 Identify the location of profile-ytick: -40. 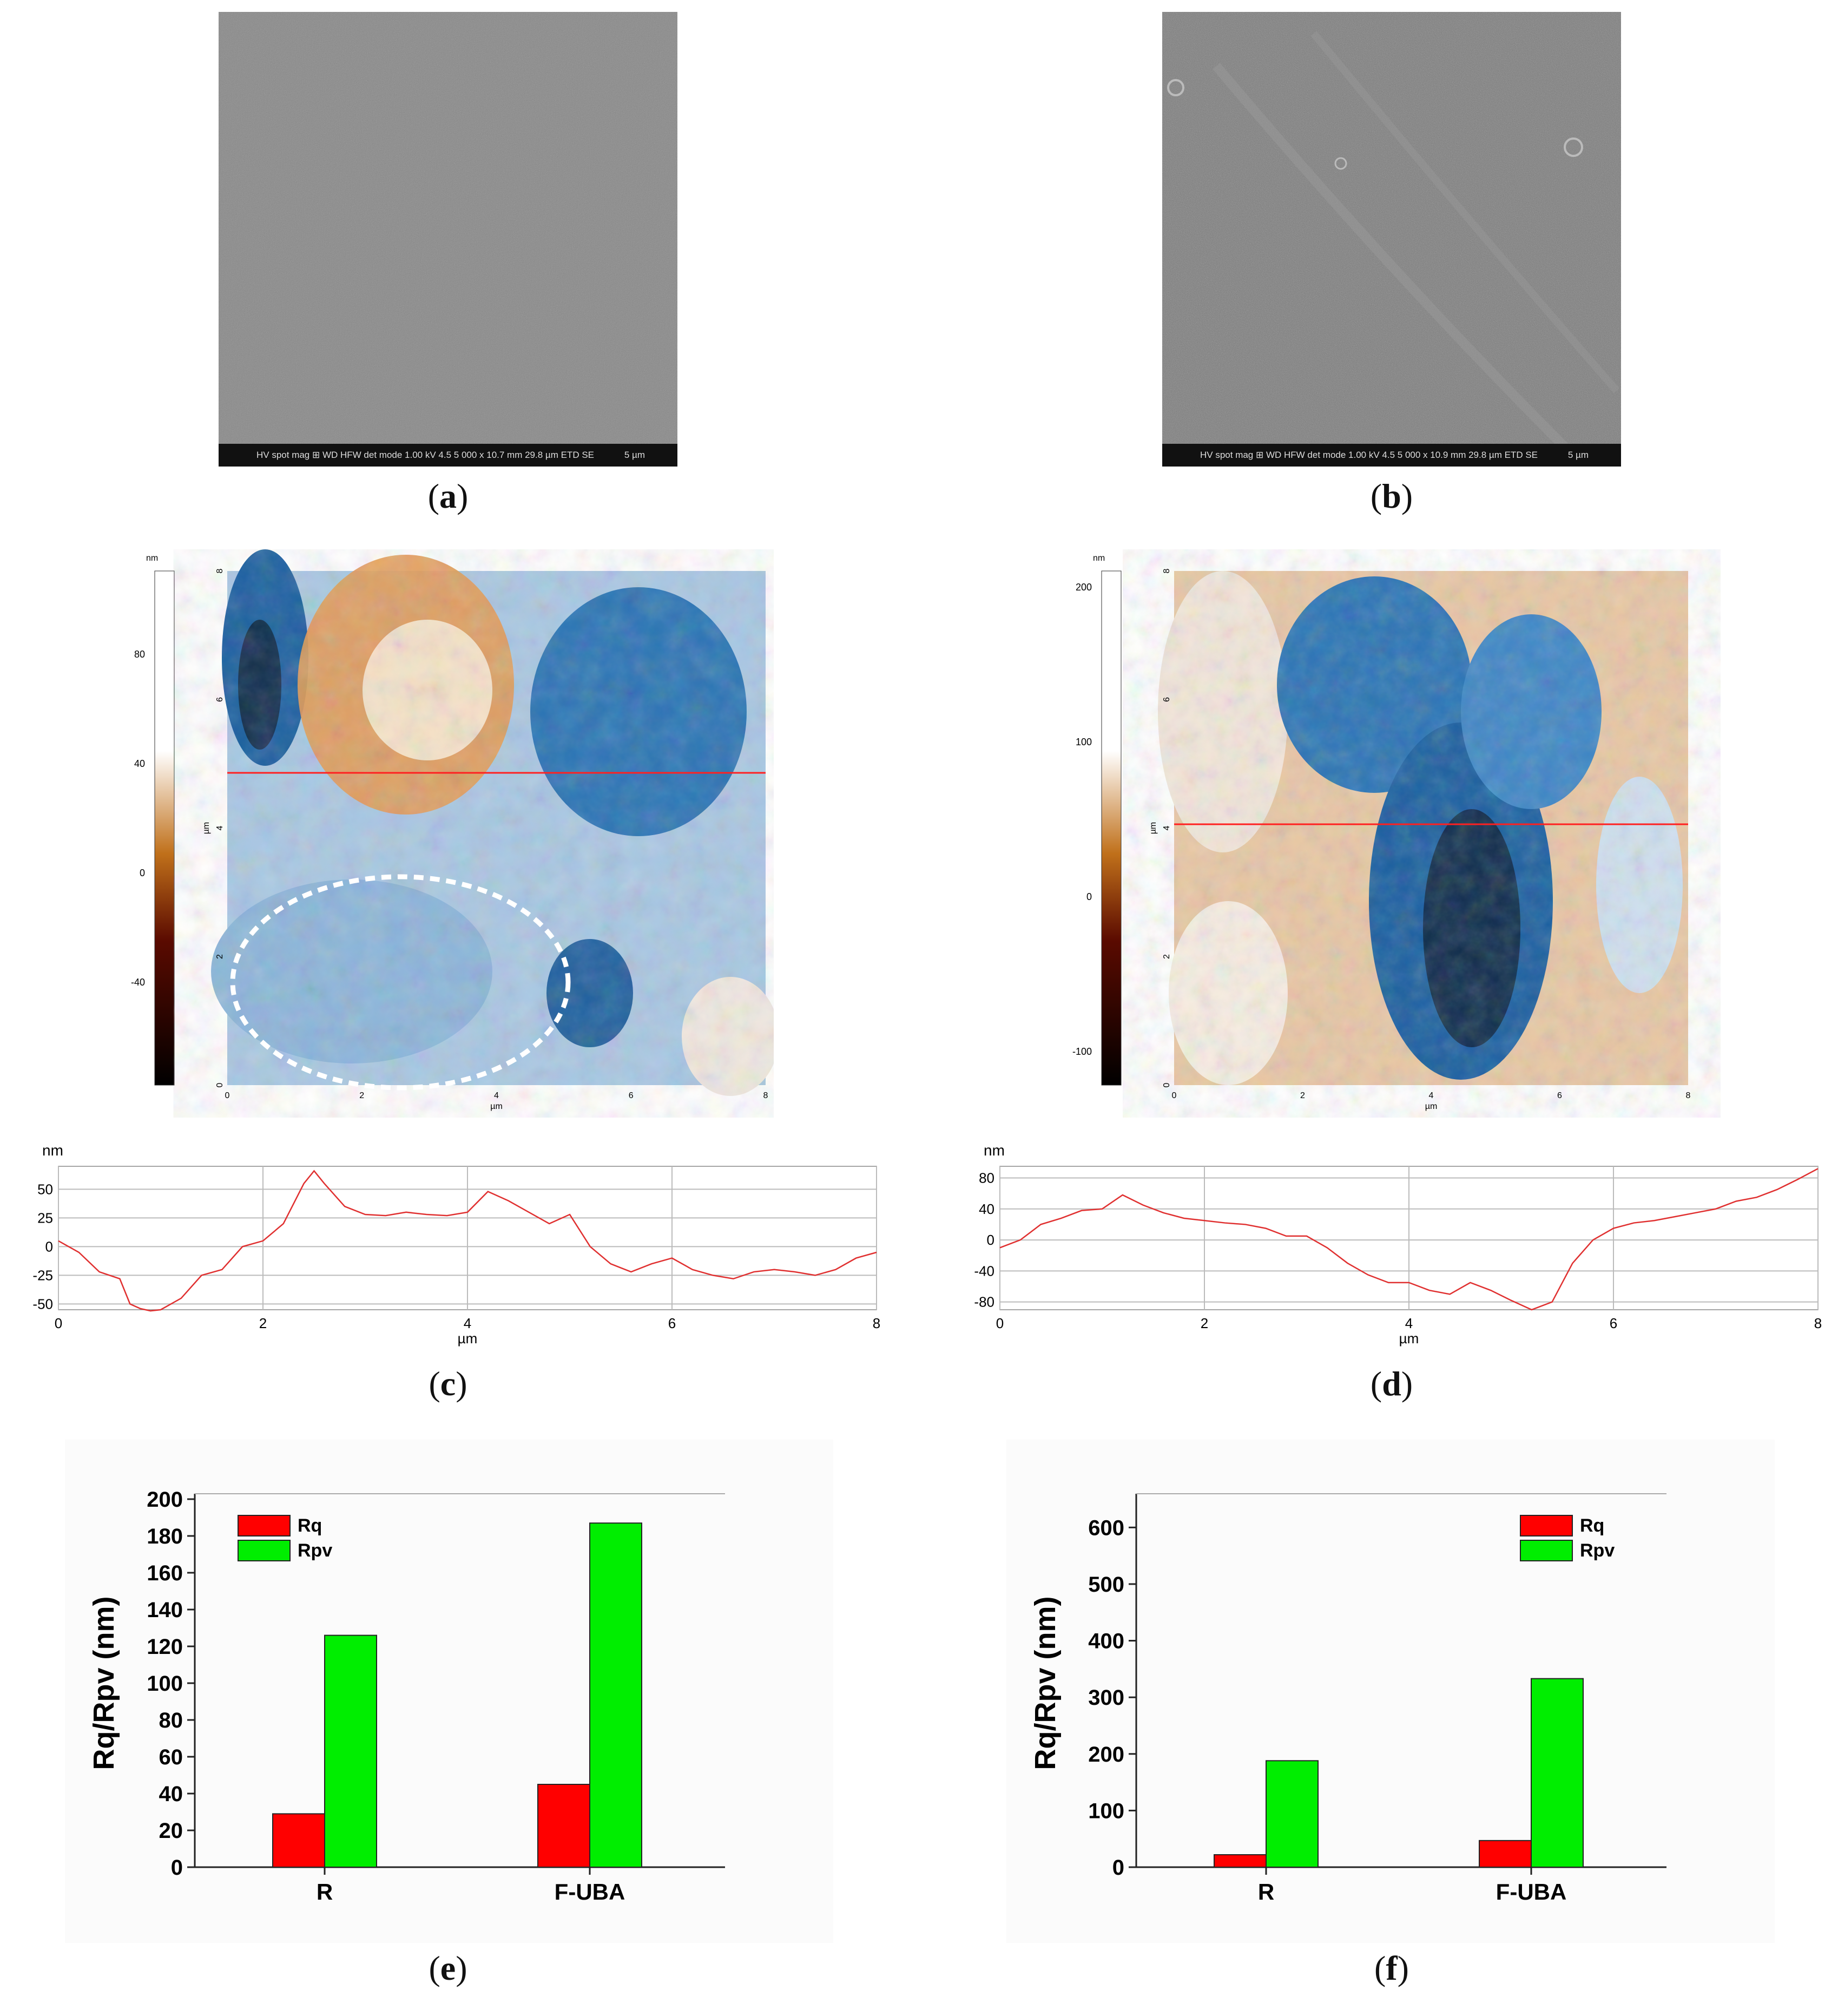
(984, 1271).